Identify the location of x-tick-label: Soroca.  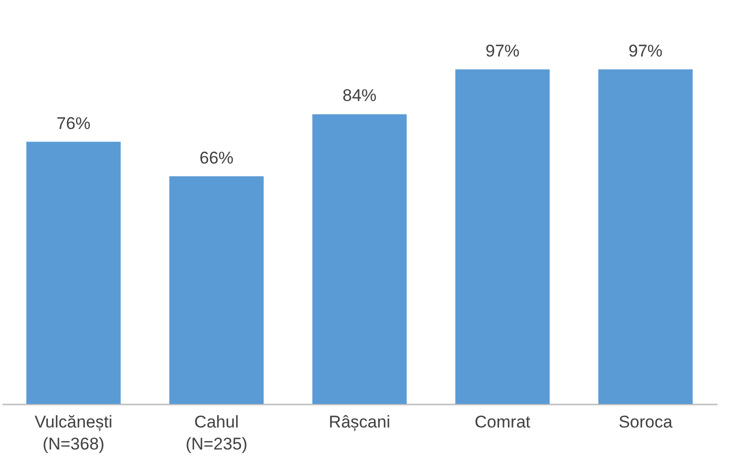
(645, 422).